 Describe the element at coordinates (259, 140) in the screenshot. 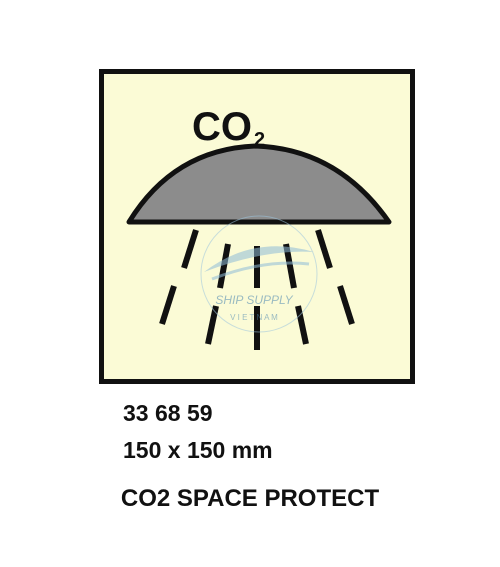

I see `co2-subscript: 2` at that location.